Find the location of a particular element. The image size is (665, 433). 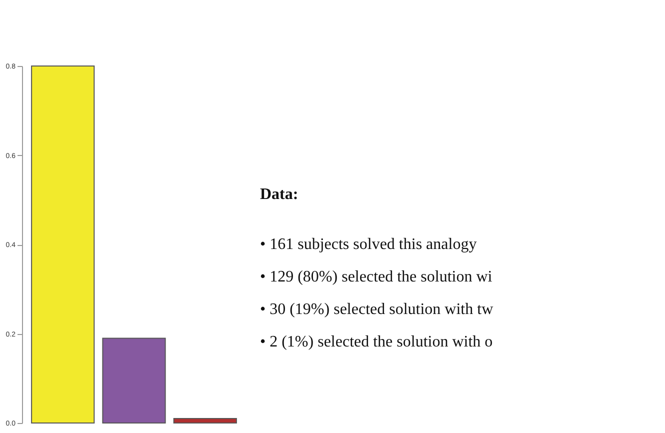

text: • 161 subjects solved this analogy is located at coordinates (368, 244).